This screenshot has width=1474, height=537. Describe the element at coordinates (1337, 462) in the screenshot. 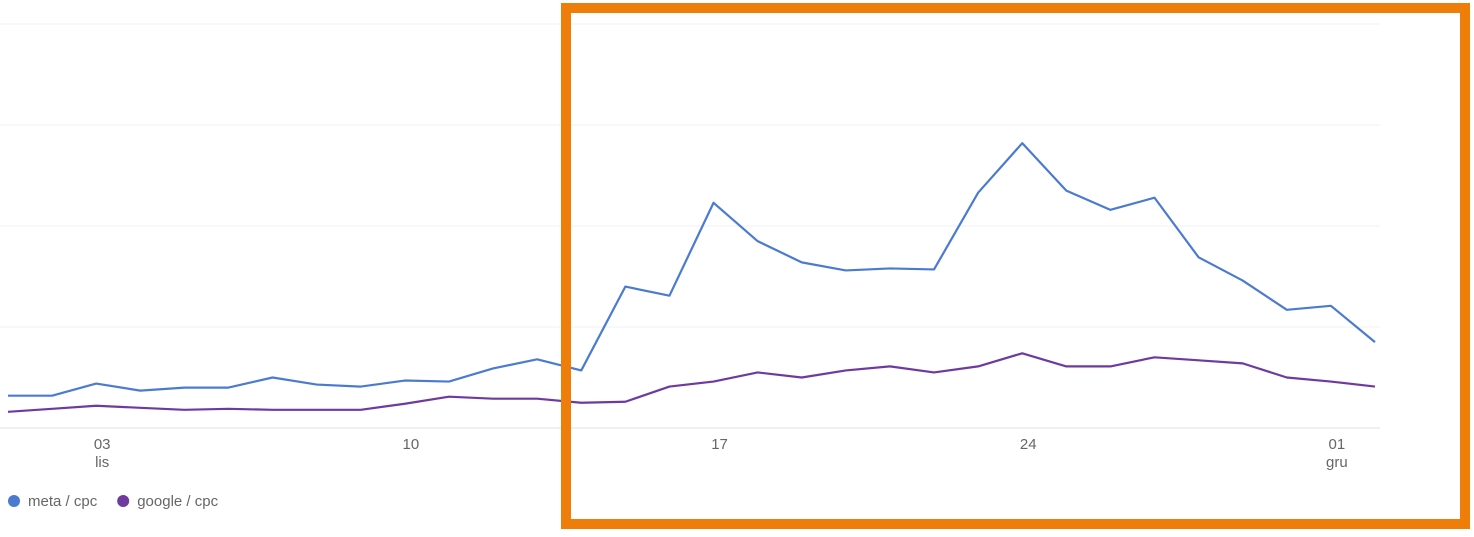

I see `x-tick-sublabel: gru` at that location.